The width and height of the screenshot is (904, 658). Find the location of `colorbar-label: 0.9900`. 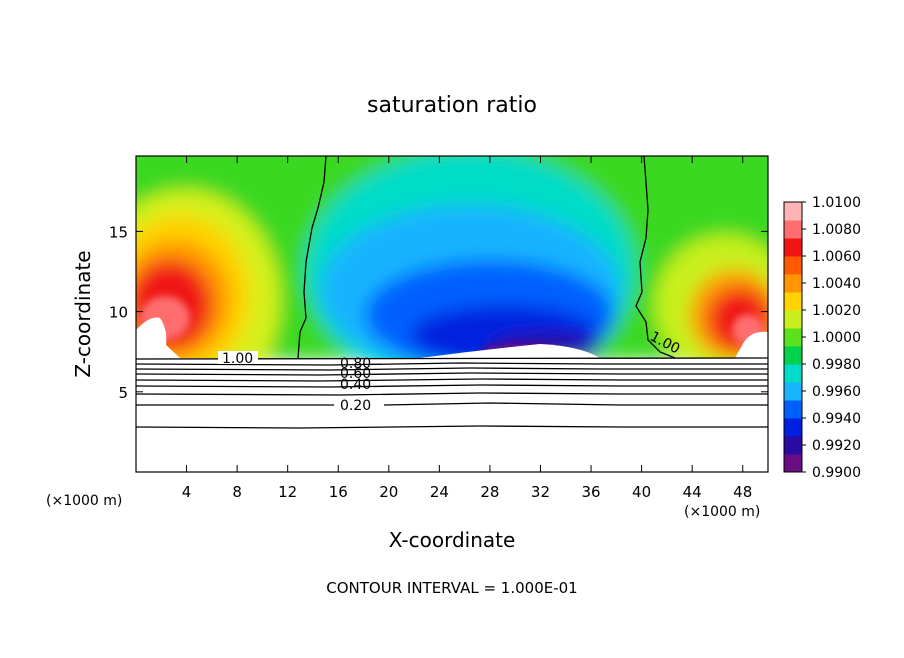

colorbar-label: 0.9900 is located at coordinates (836, 473).